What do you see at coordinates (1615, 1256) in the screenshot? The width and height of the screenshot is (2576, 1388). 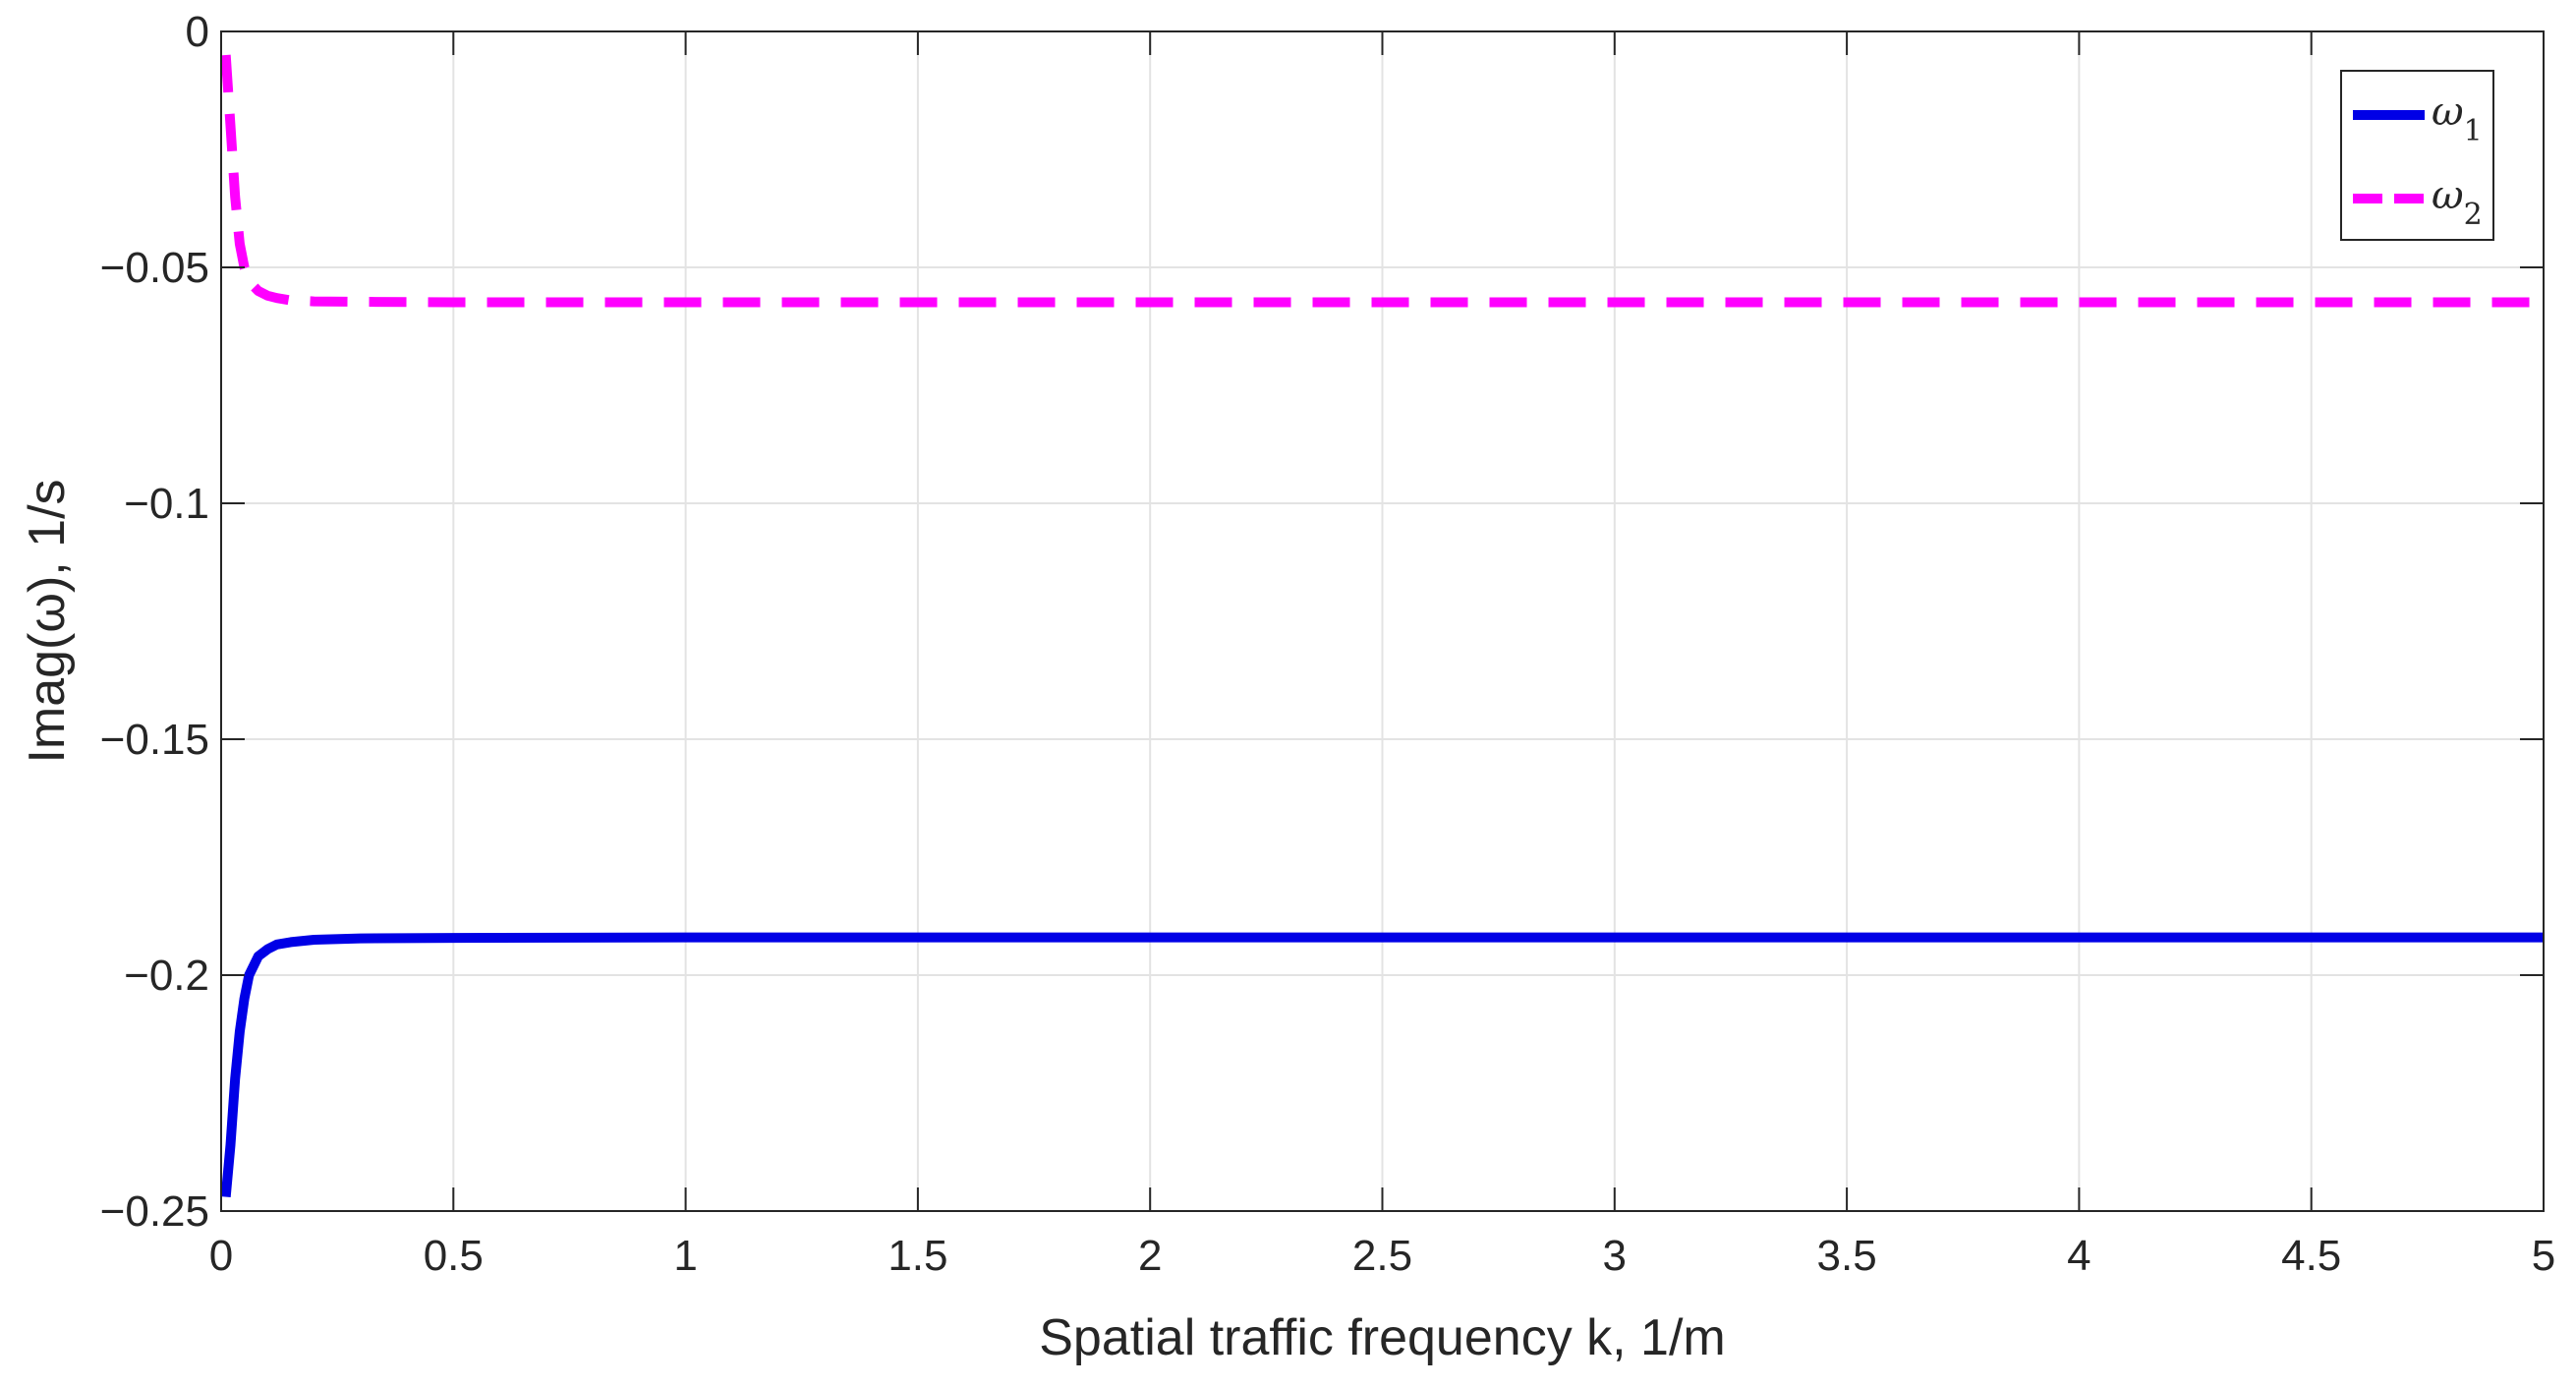 I see `x-tick-label: 3` at bounding box center [1615, 1256].